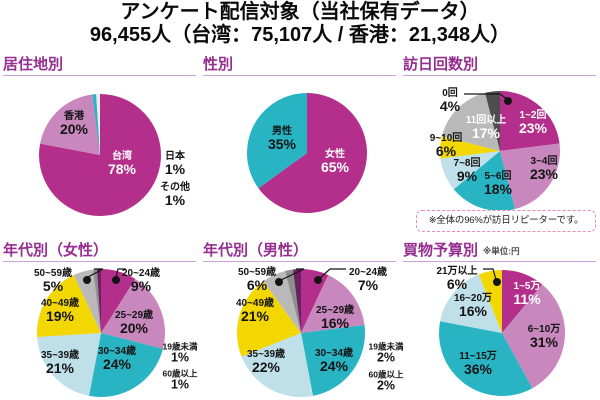  Describe the element at coordinates (473, 311) in the screenshot. I see `slice-label-percent: 16%` at that location.